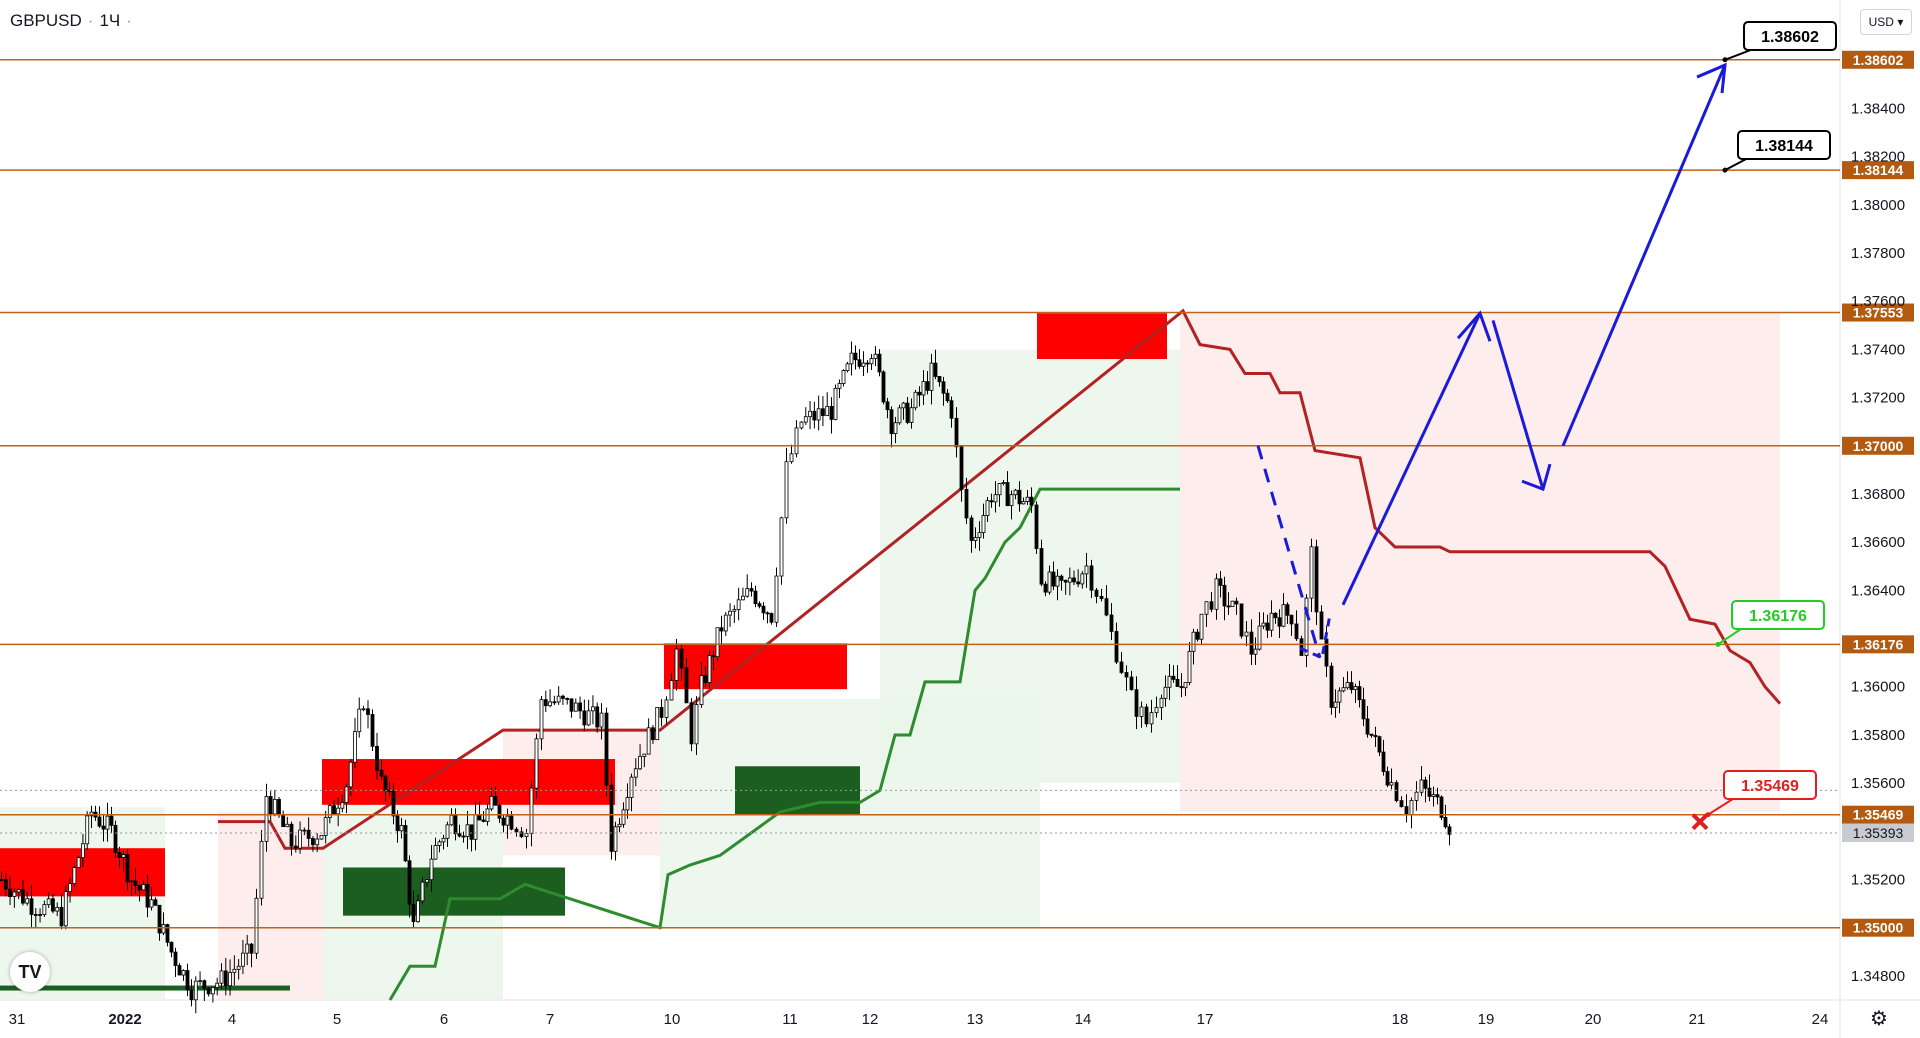 The image size is (1920, 1038). What do you see at coordinates (1083, 1019) in the screenshot?
I see `time-tick: 14` at bounding box center [1083, 1019].